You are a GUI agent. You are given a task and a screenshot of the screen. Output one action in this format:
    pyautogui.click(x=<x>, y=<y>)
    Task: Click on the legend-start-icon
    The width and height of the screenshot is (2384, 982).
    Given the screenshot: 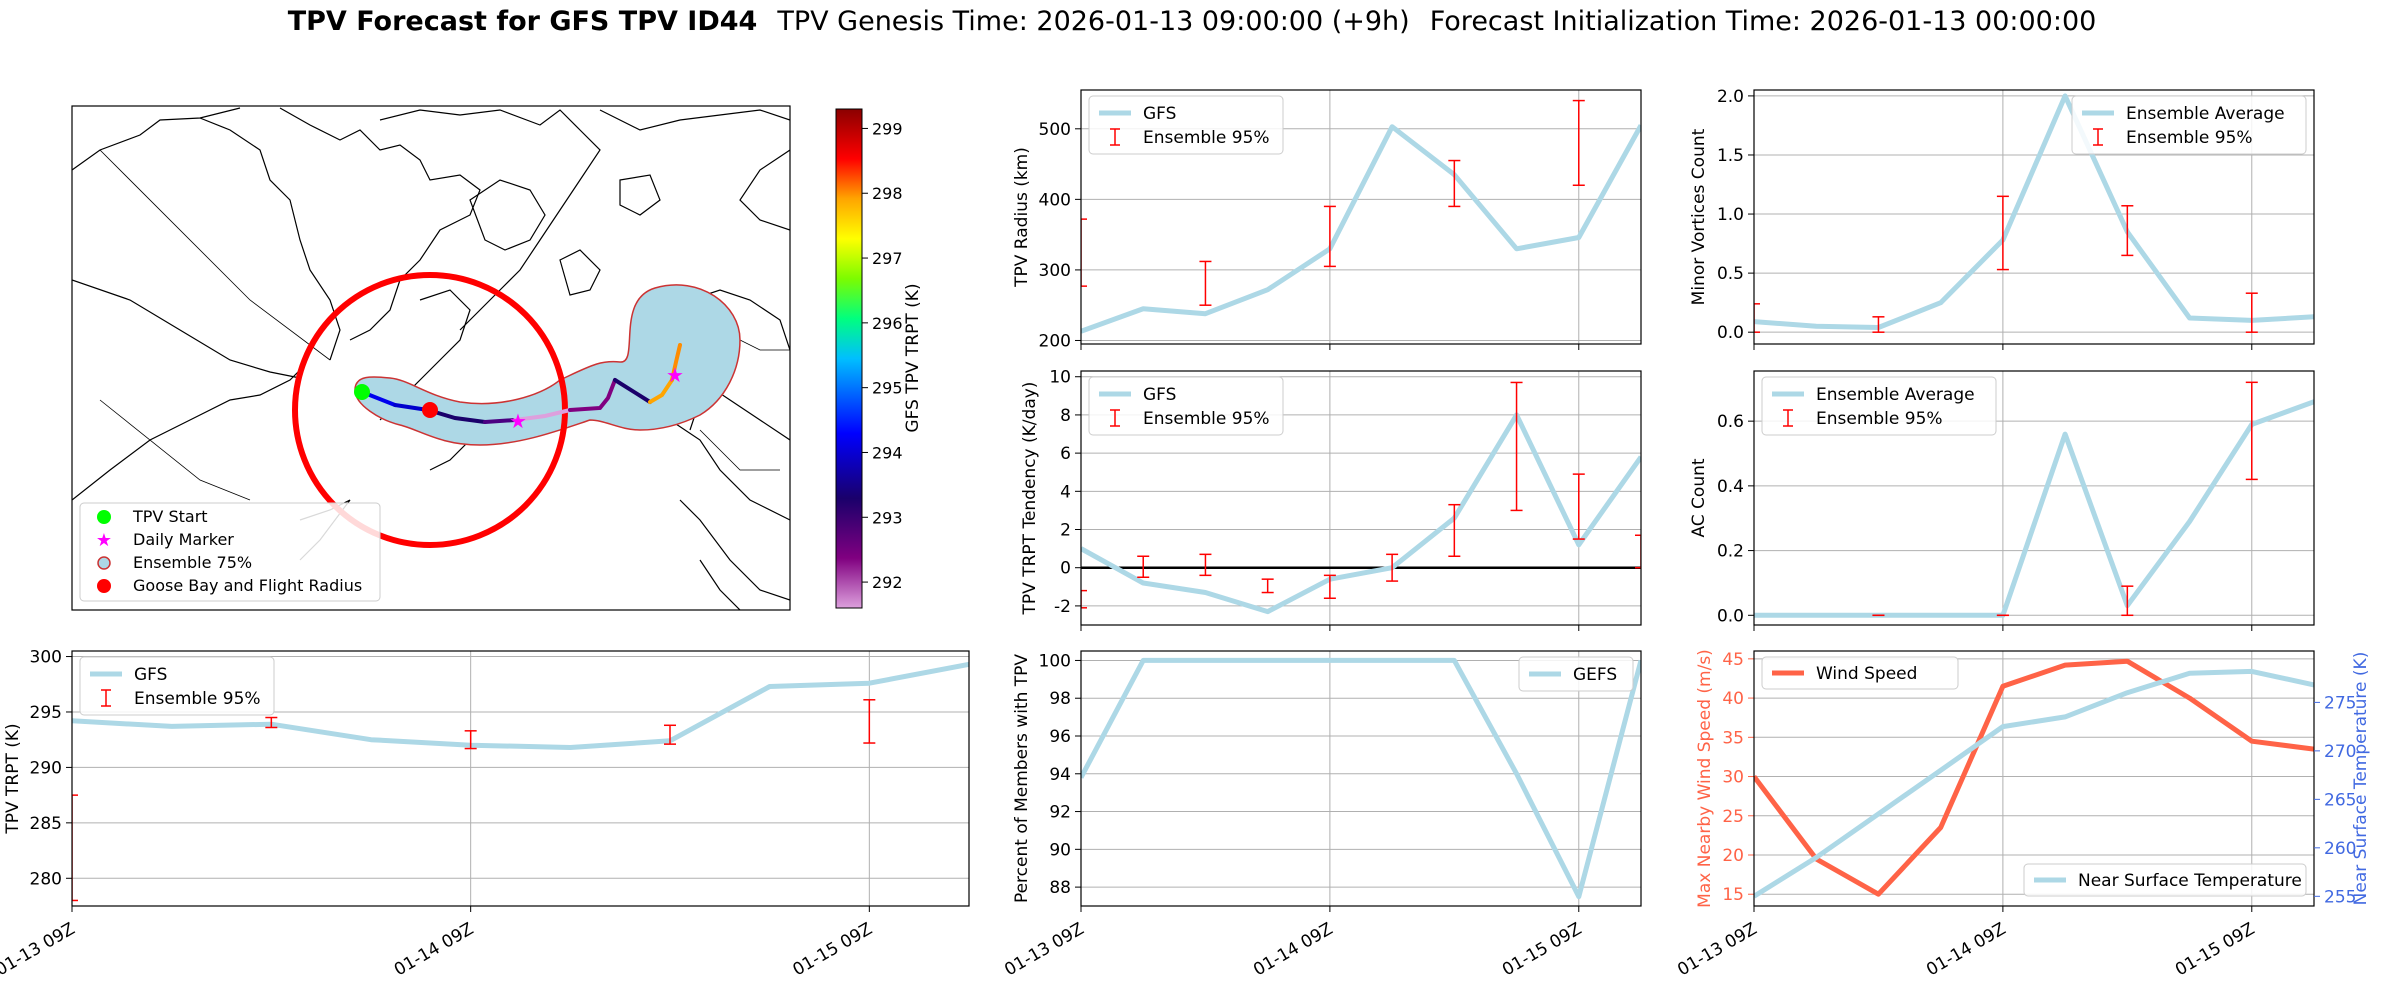 What is the action you would take?
    pyautogui.click(x=104, y=517)
    